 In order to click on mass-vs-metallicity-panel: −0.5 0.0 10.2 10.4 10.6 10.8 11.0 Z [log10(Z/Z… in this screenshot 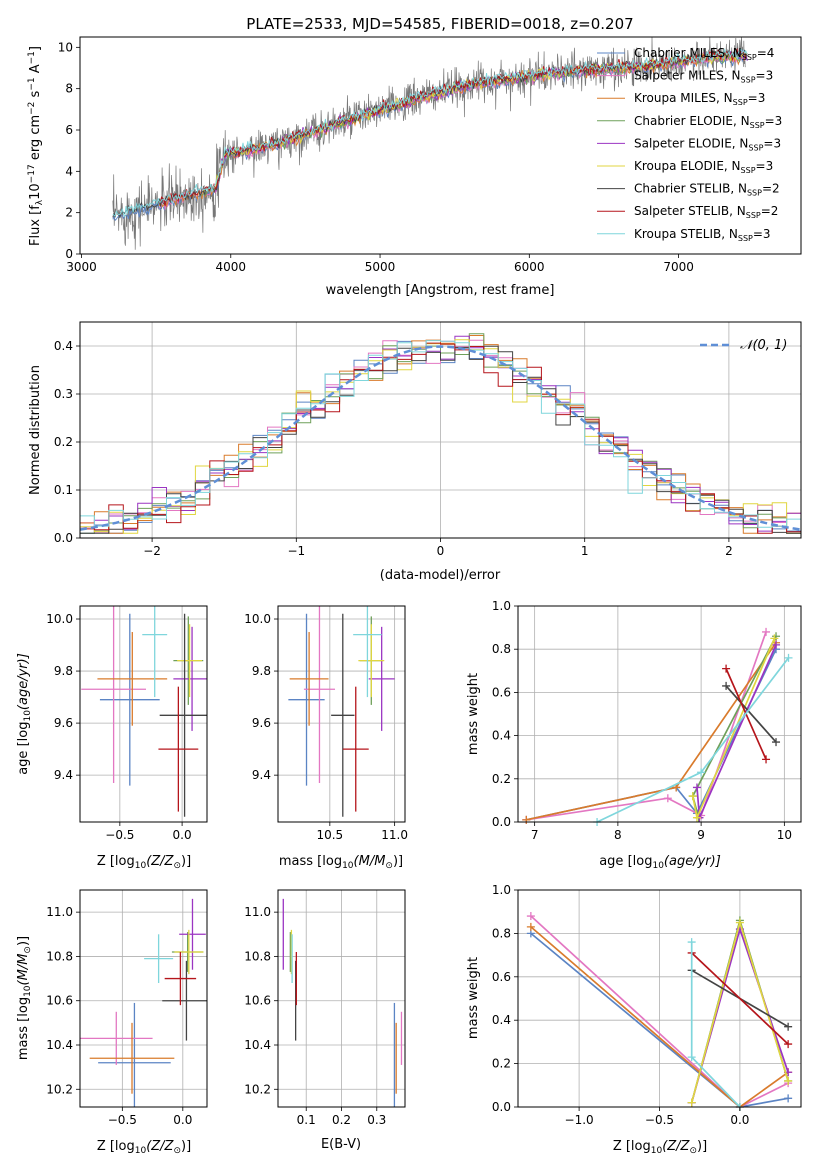, I will do `click(112, 1022)`.